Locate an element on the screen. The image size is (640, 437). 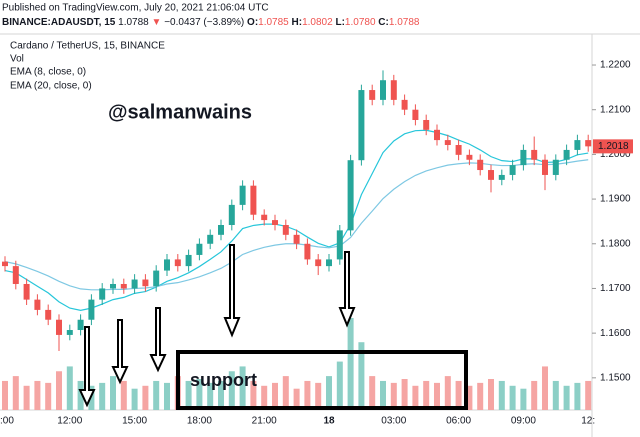
change-arrow: ▼ is located at coordinates (157, 22).